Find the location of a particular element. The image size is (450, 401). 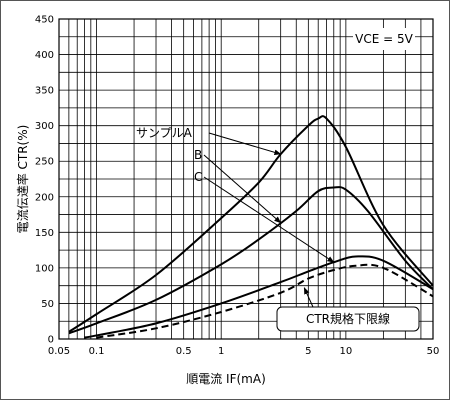

x-tick-label: 1 is located at coordinates (221, 351).